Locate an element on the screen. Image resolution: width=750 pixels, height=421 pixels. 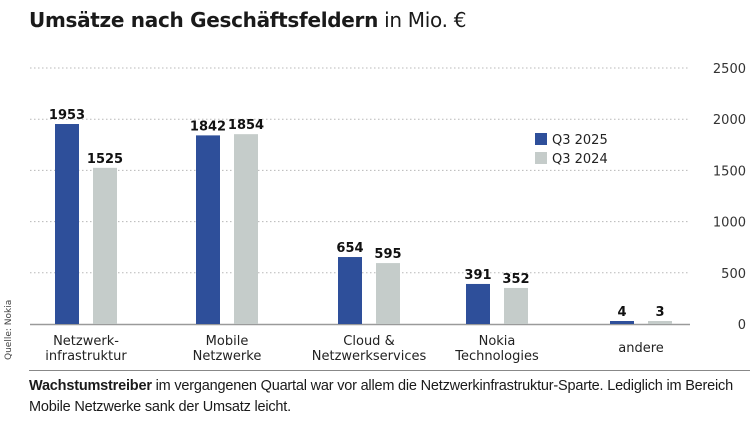
data-label: 1953 is located at coordinates (67, 115).